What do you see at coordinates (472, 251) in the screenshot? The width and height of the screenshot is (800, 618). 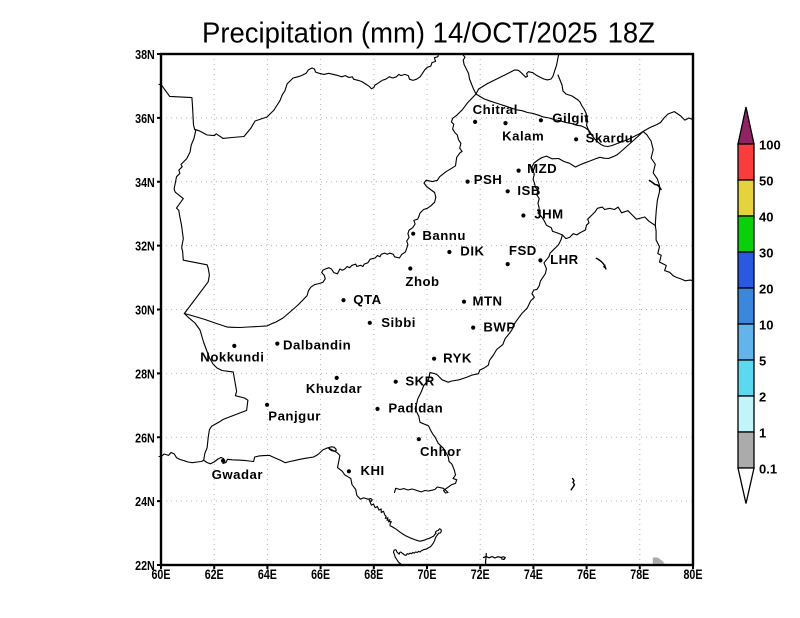 I see `svg-text: DIK` at bounding box center [472, 251].